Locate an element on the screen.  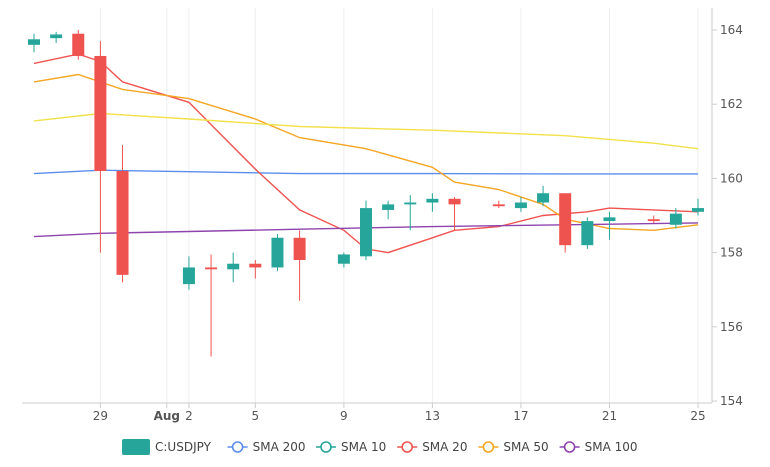
legend-label: SMA 10 is located at coordinates (363, 447).